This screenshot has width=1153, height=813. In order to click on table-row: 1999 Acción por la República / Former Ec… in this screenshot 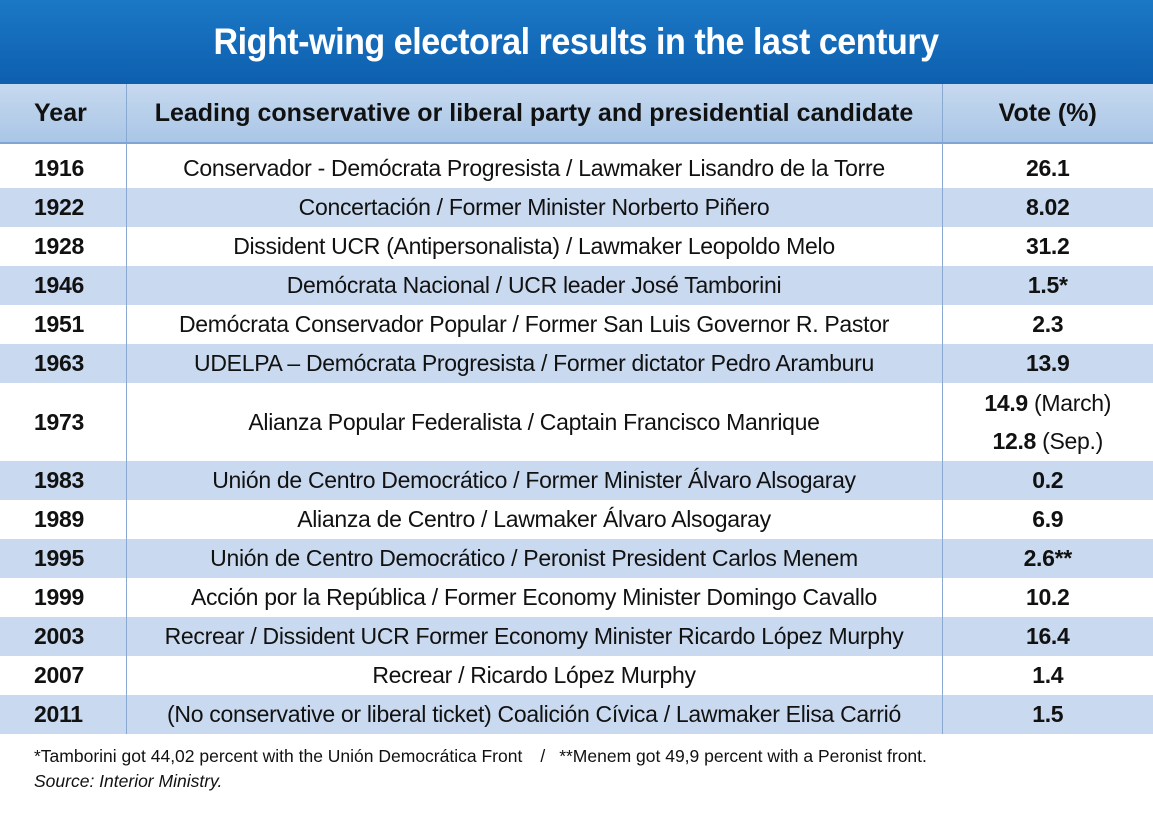, I will do `click(576, 597)`.